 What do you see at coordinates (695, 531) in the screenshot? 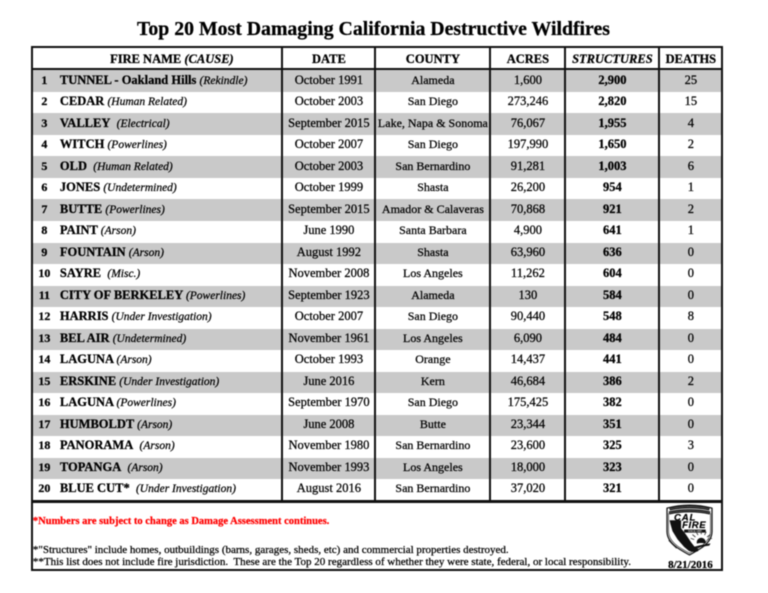
I see `svg-text: SINCE 1885` at bounding box center [695, 531].